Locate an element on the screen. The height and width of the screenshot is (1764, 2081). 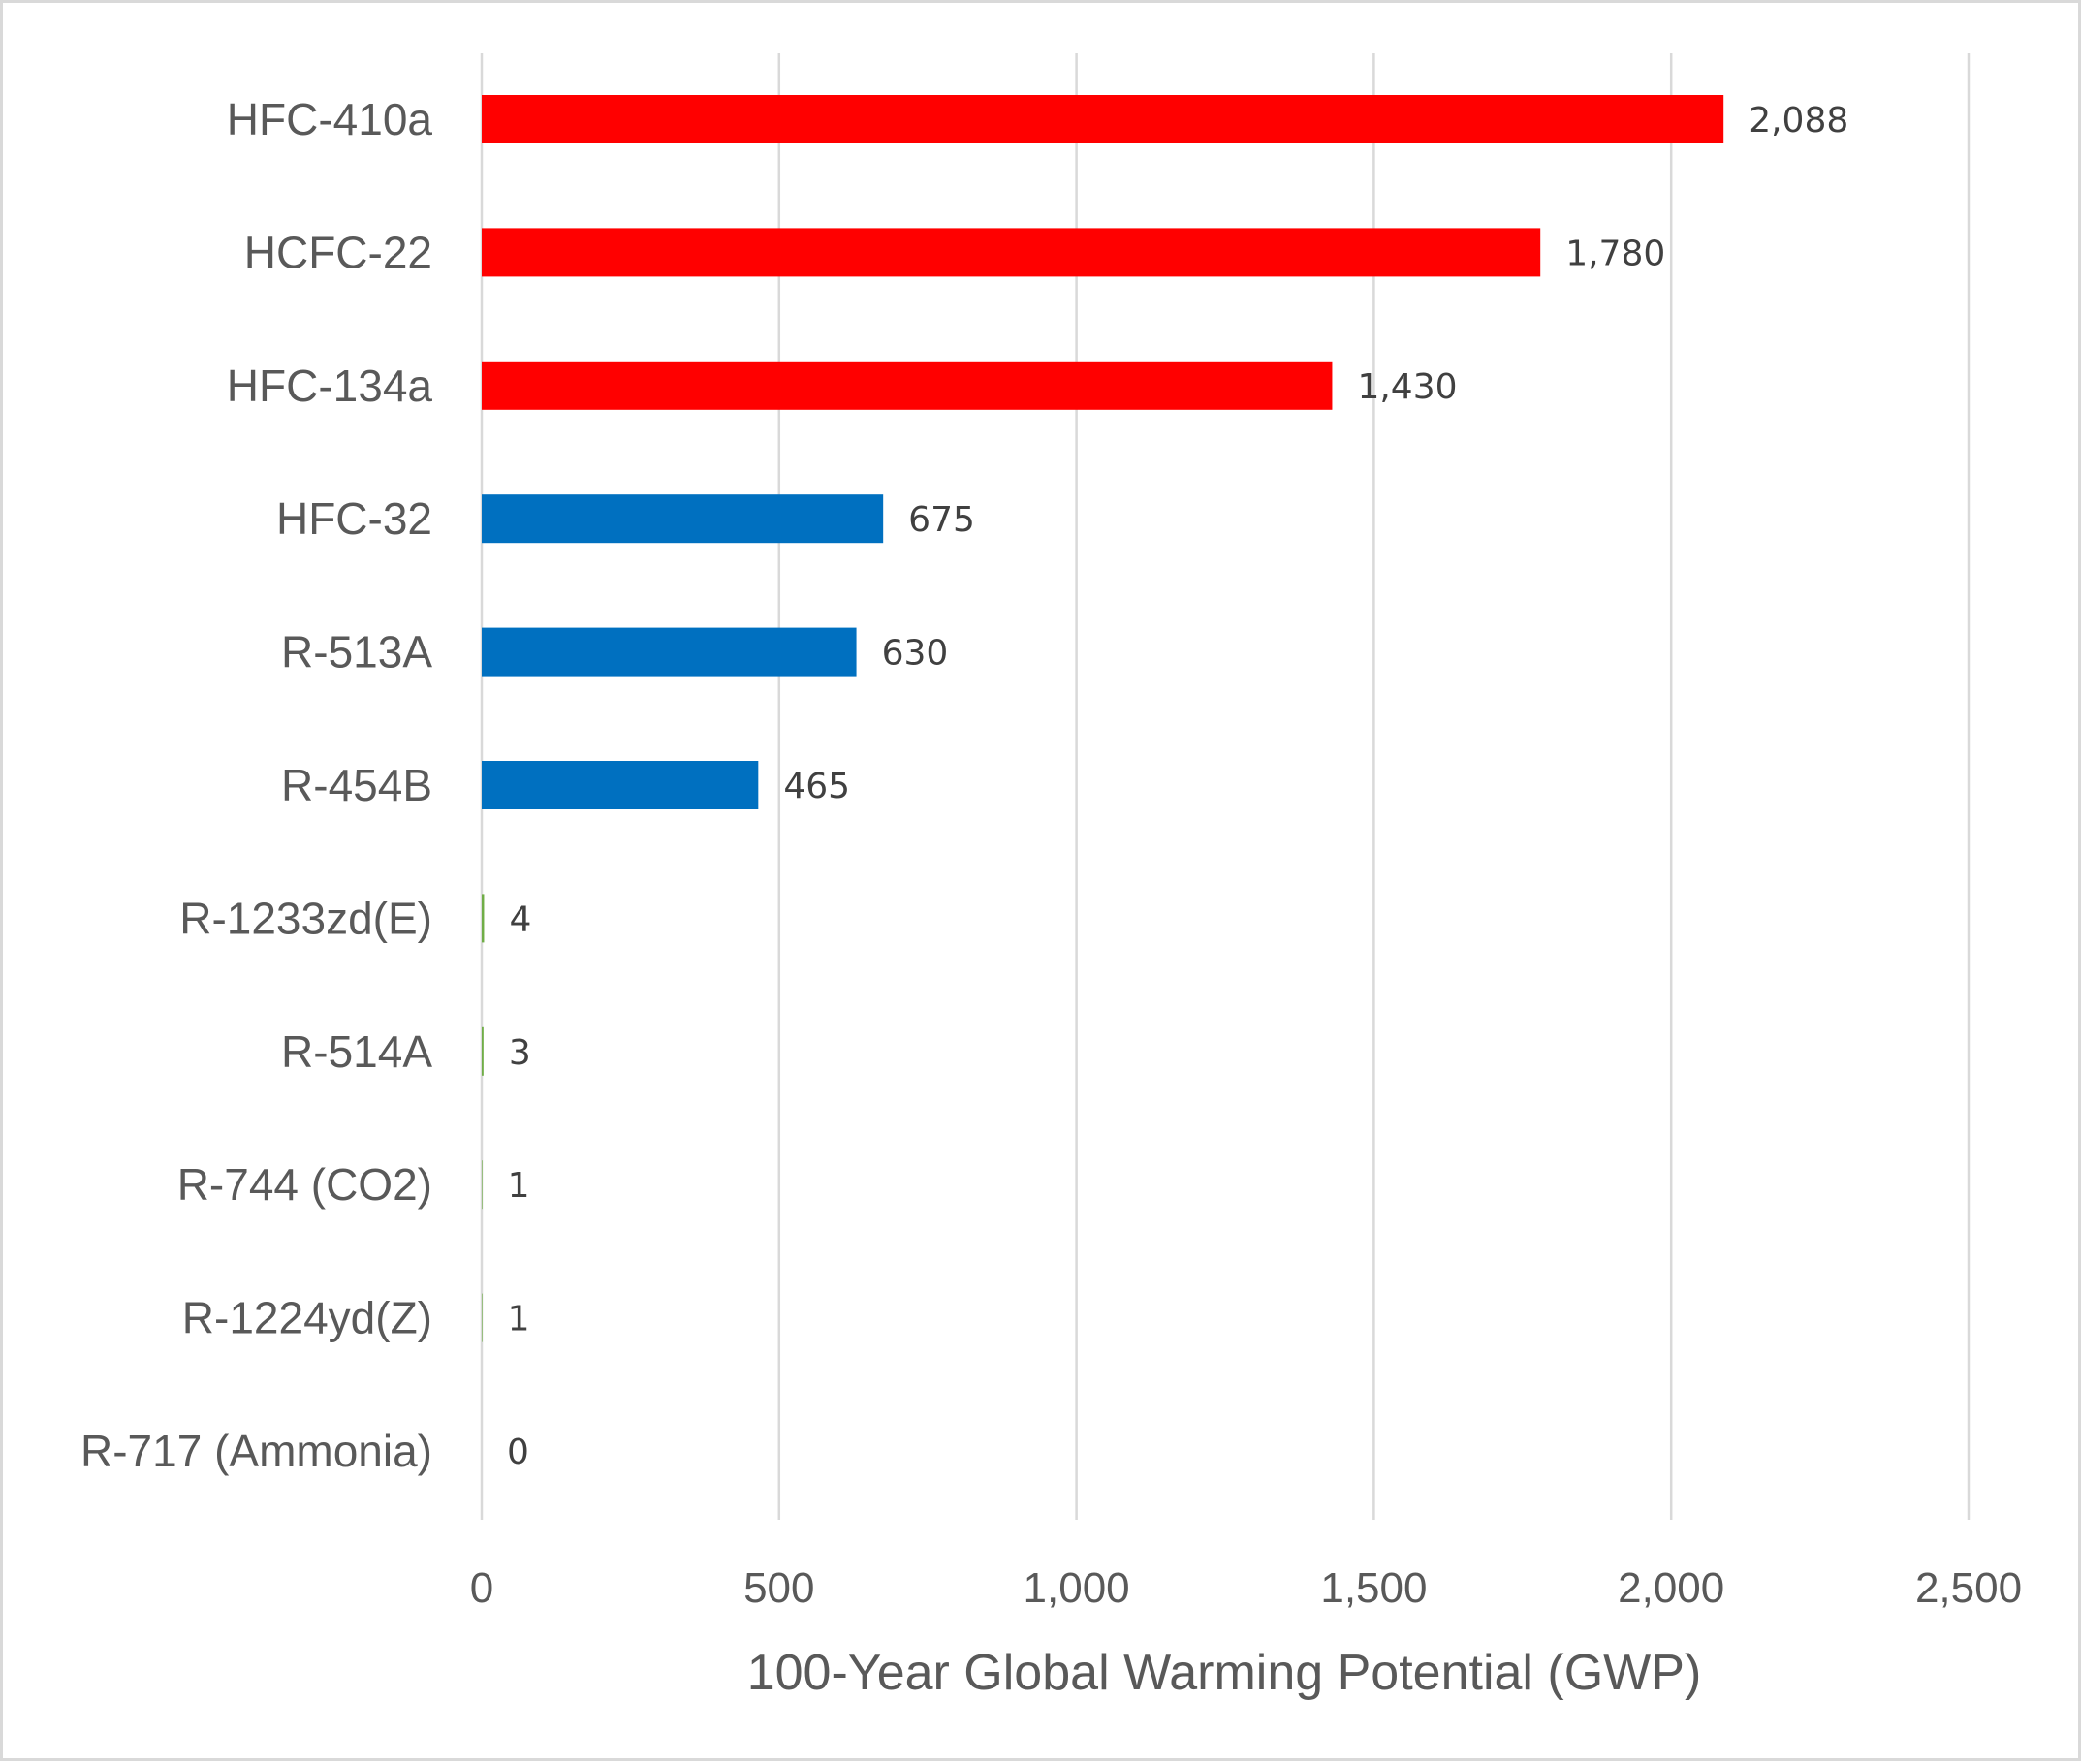
data-label: 4 is located at coordinates (520, 919).